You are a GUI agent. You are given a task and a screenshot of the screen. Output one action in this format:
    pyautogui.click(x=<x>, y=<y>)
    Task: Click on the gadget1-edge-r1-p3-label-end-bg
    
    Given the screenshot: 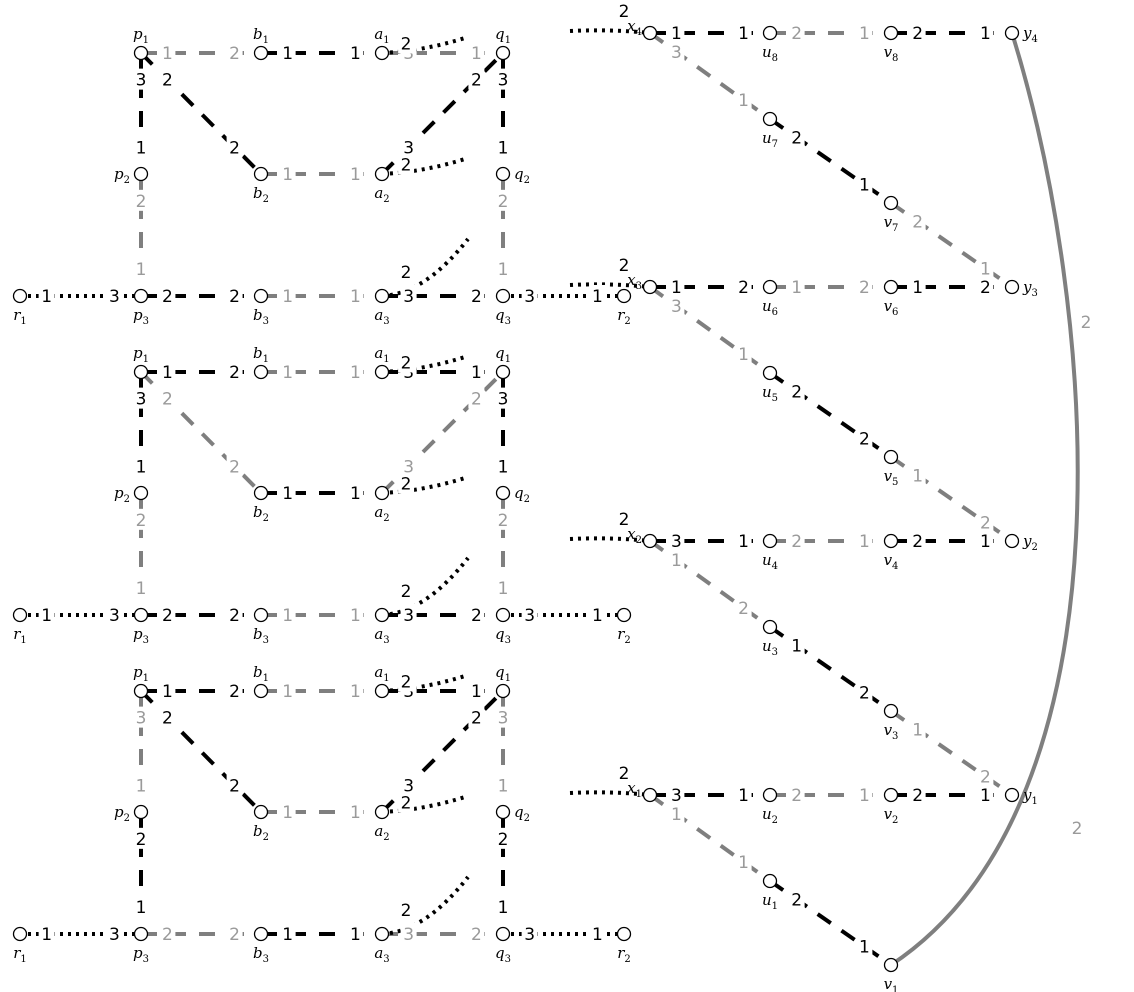 What is the action you would take?
    pyautogui.click(x=114, y=295)
    